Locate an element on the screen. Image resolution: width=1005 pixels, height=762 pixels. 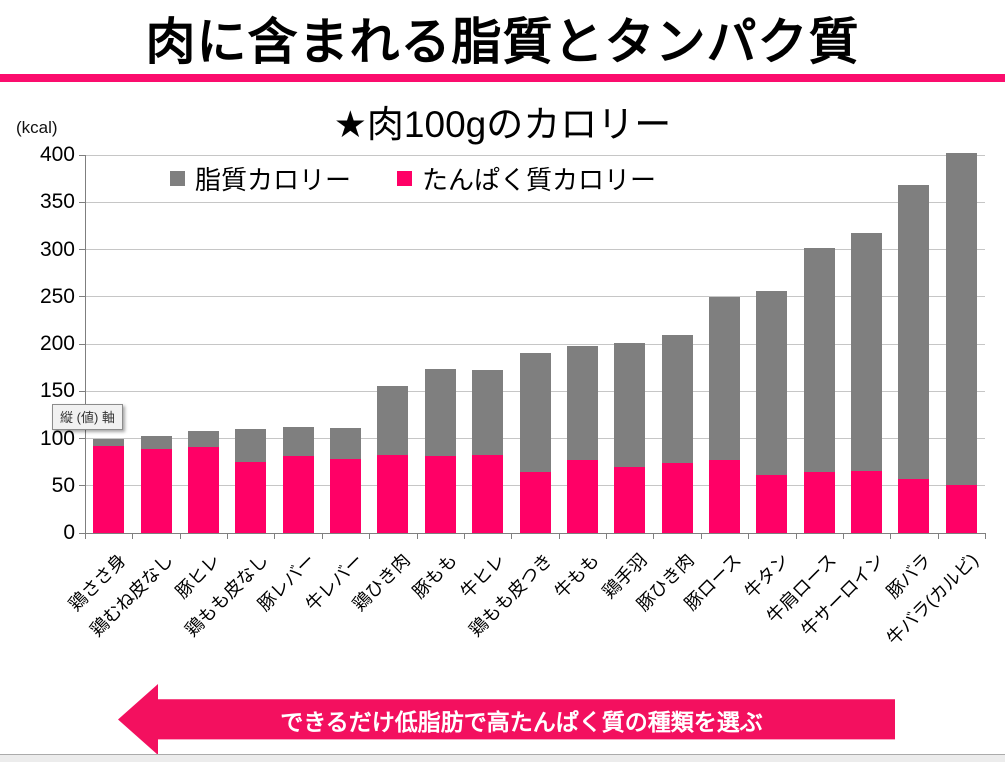
legend-label-fat: 脂質カロリー is located at coordinates (273, 180).